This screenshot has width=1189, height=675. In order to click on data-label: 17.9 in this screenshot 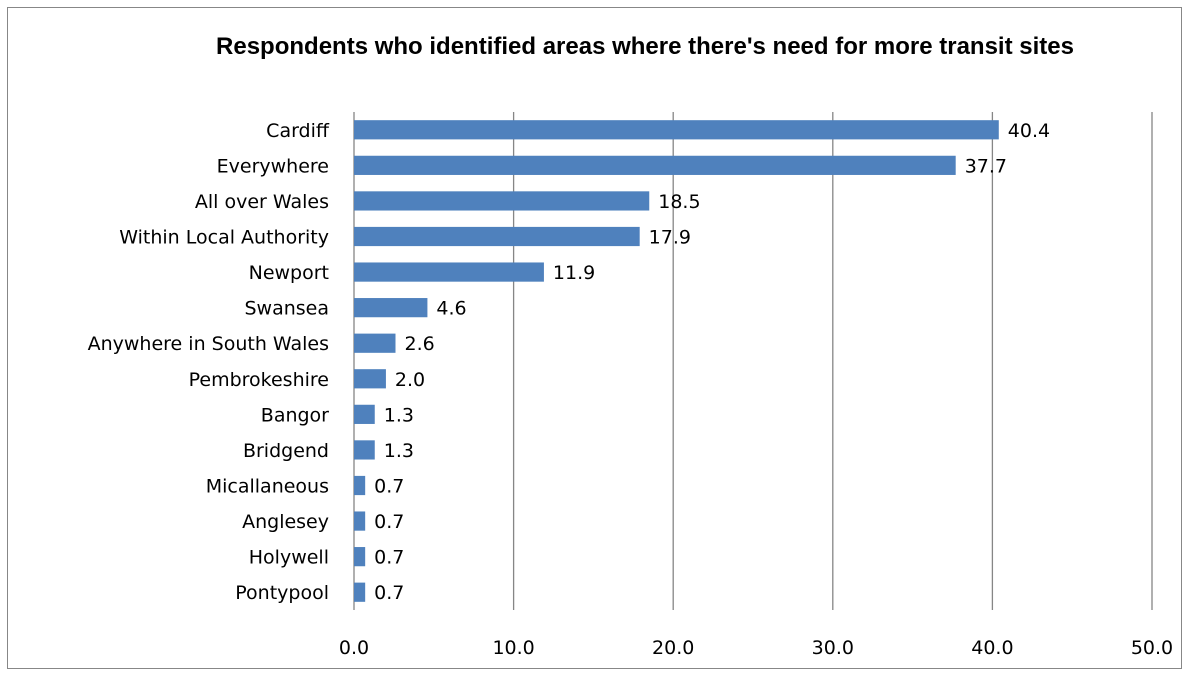, I will do `click(670, 238)`.